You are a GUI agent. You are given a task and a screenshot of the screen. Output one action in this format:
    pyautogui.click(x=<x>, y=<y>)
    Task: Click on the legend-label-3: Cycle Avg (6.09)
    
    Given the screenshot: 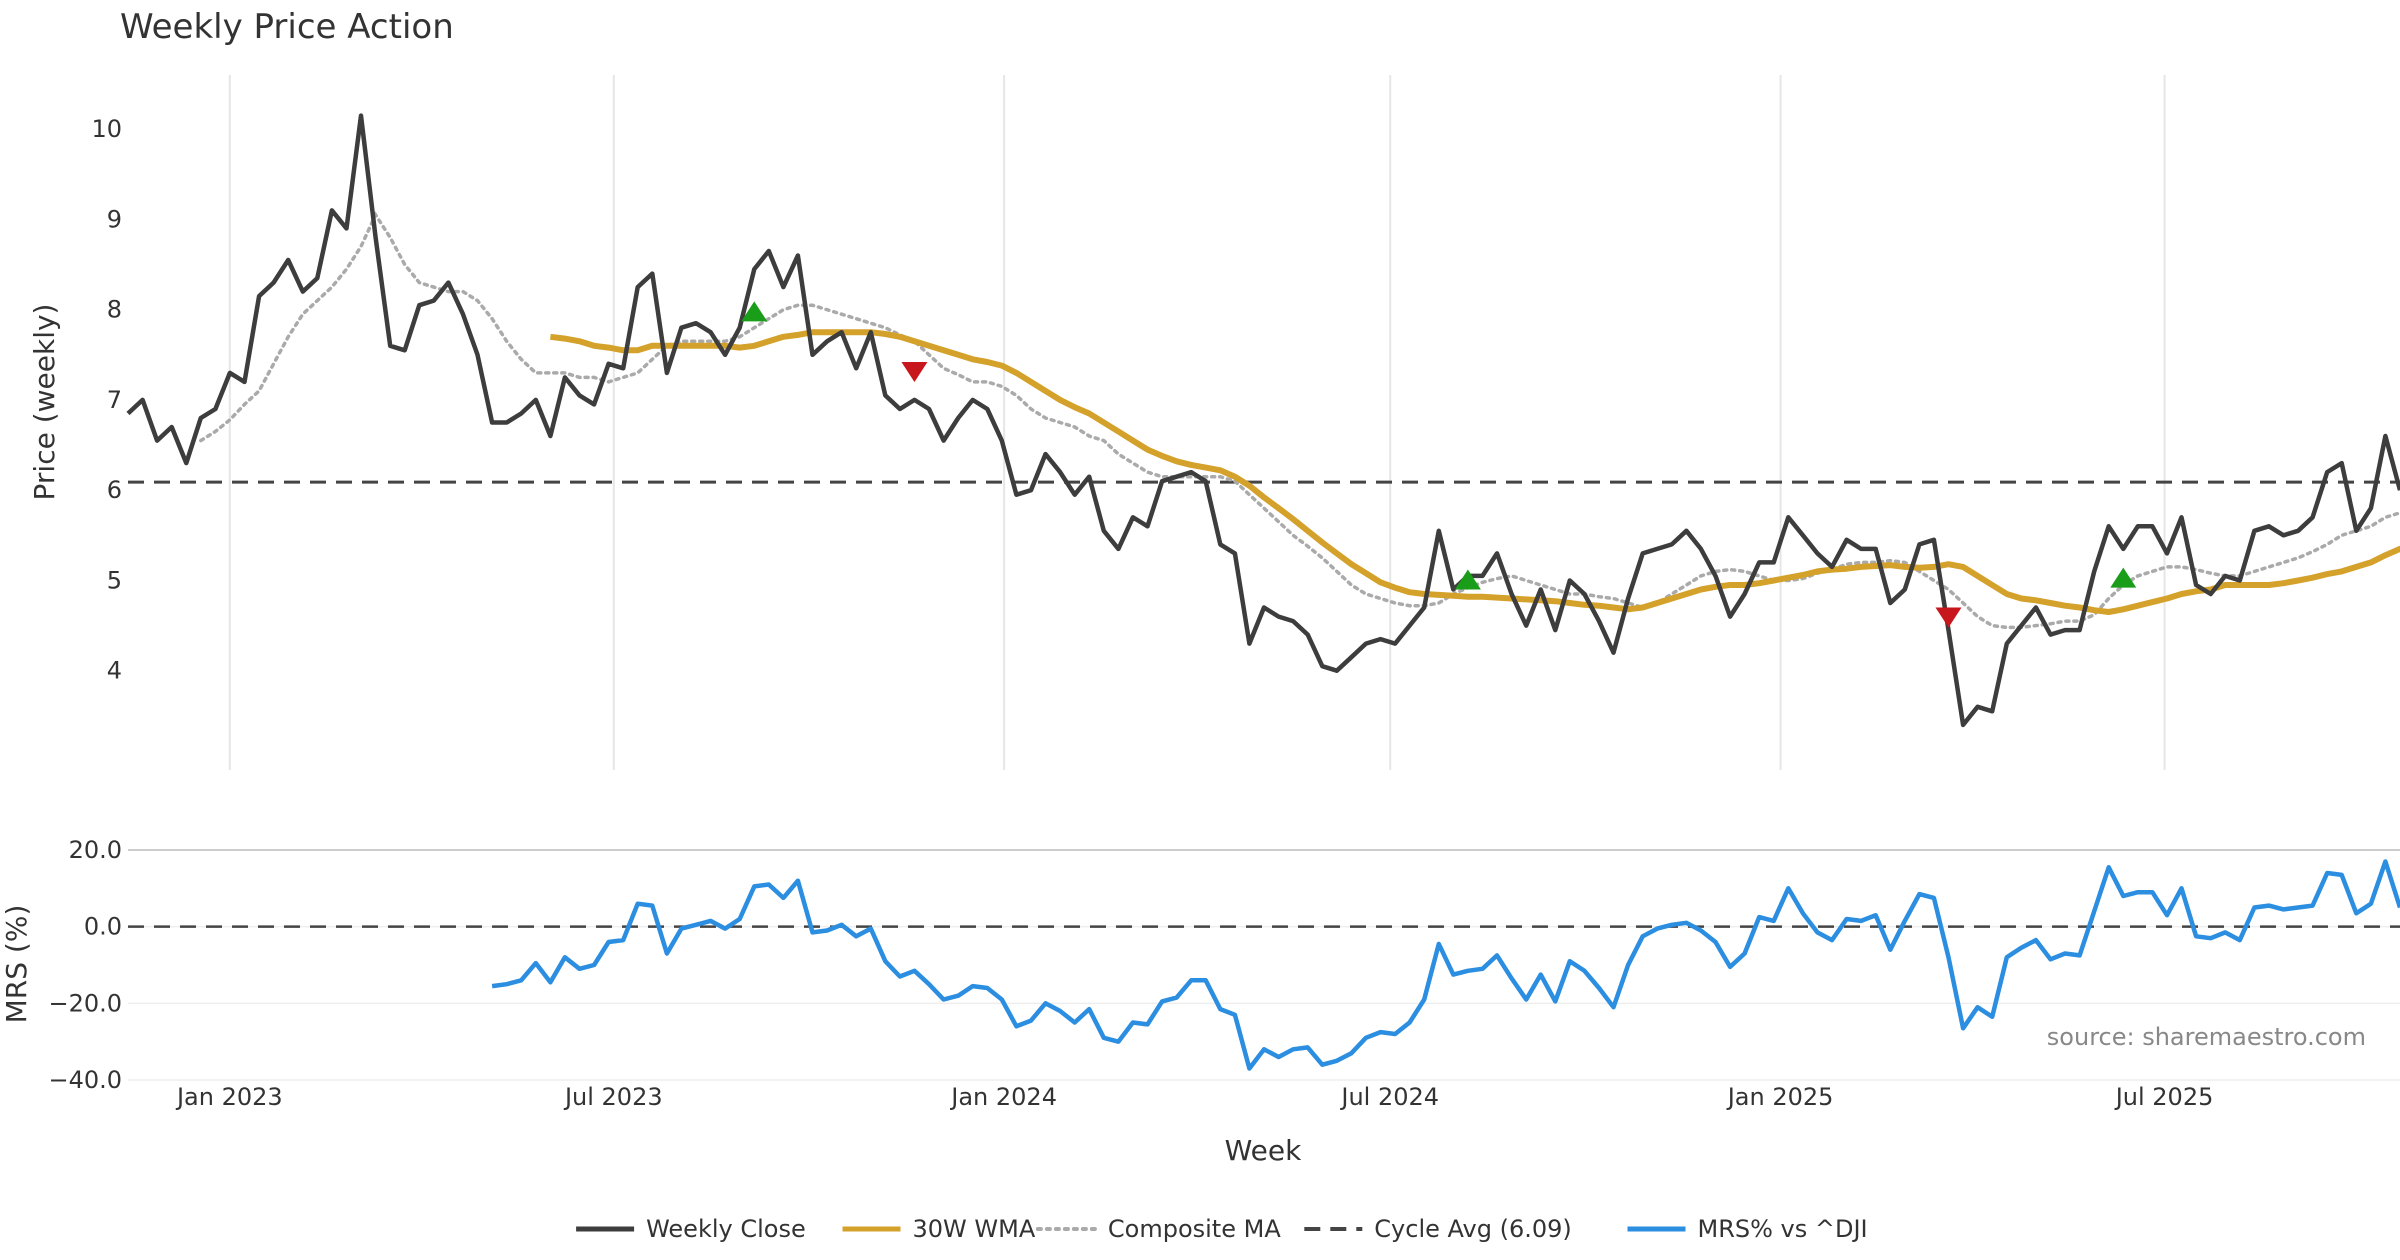 What is the action you would take?
    pyautogui.click(x=1472, y=1229)
    